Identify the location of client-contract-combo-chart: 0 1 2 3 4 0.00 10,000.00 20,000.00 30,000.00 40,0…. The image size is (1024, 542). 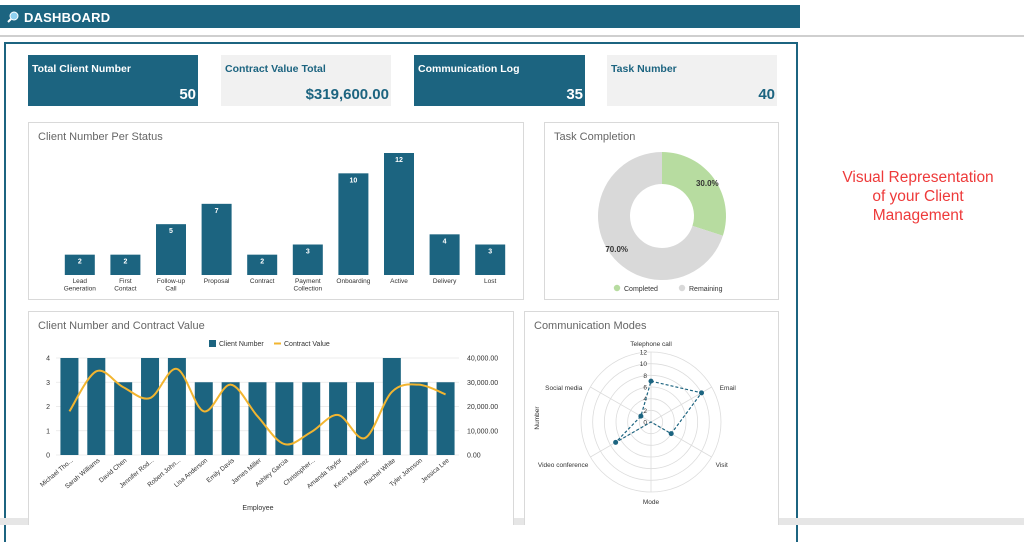
(268, 426).